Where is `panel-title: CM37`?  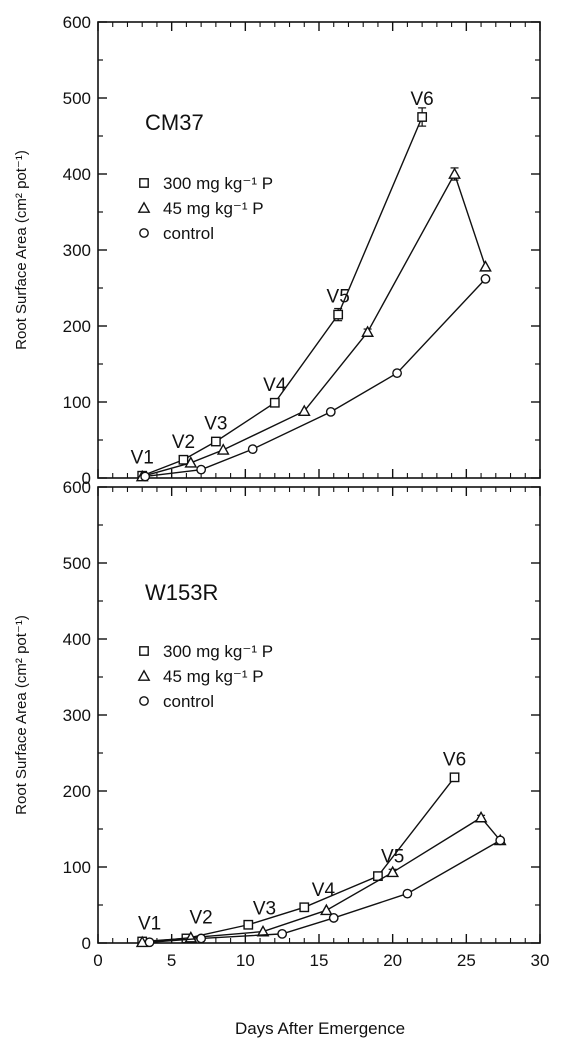
panel-title: CM37 is located at coordinates (174, 122).